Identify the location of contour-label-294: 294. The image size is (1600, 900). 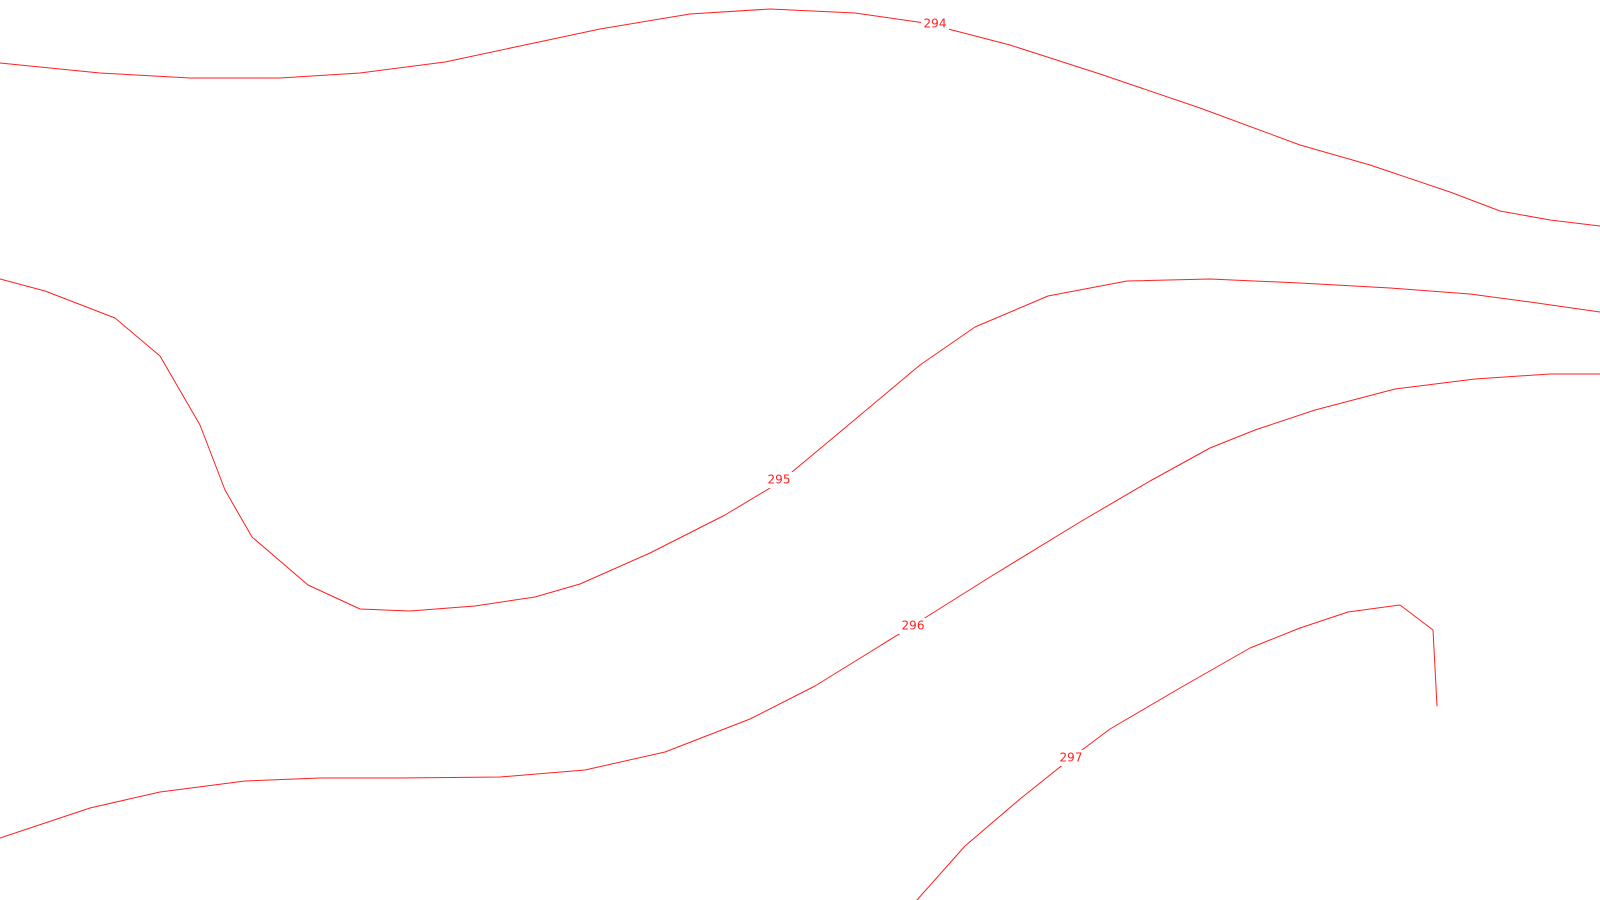
(935, 24).